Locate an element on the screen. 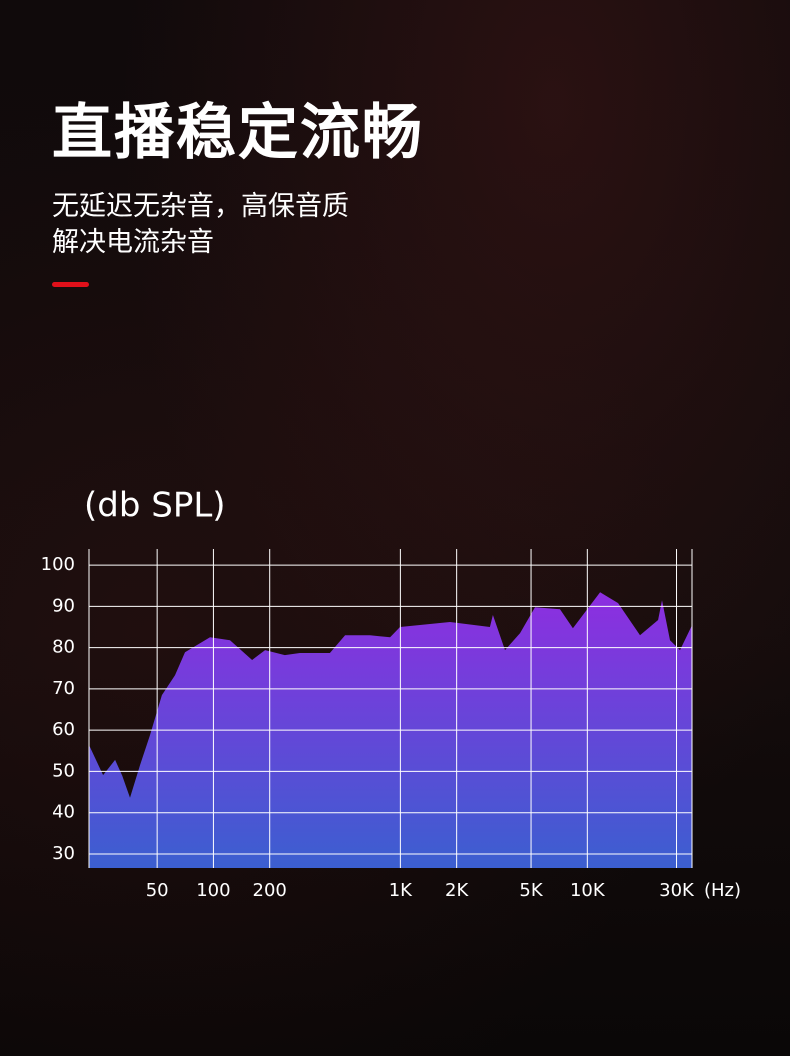 The width and height of the screenshot is (790, 1056). subtitle: 解决电流杂音 is located at coordinates (133, 242).